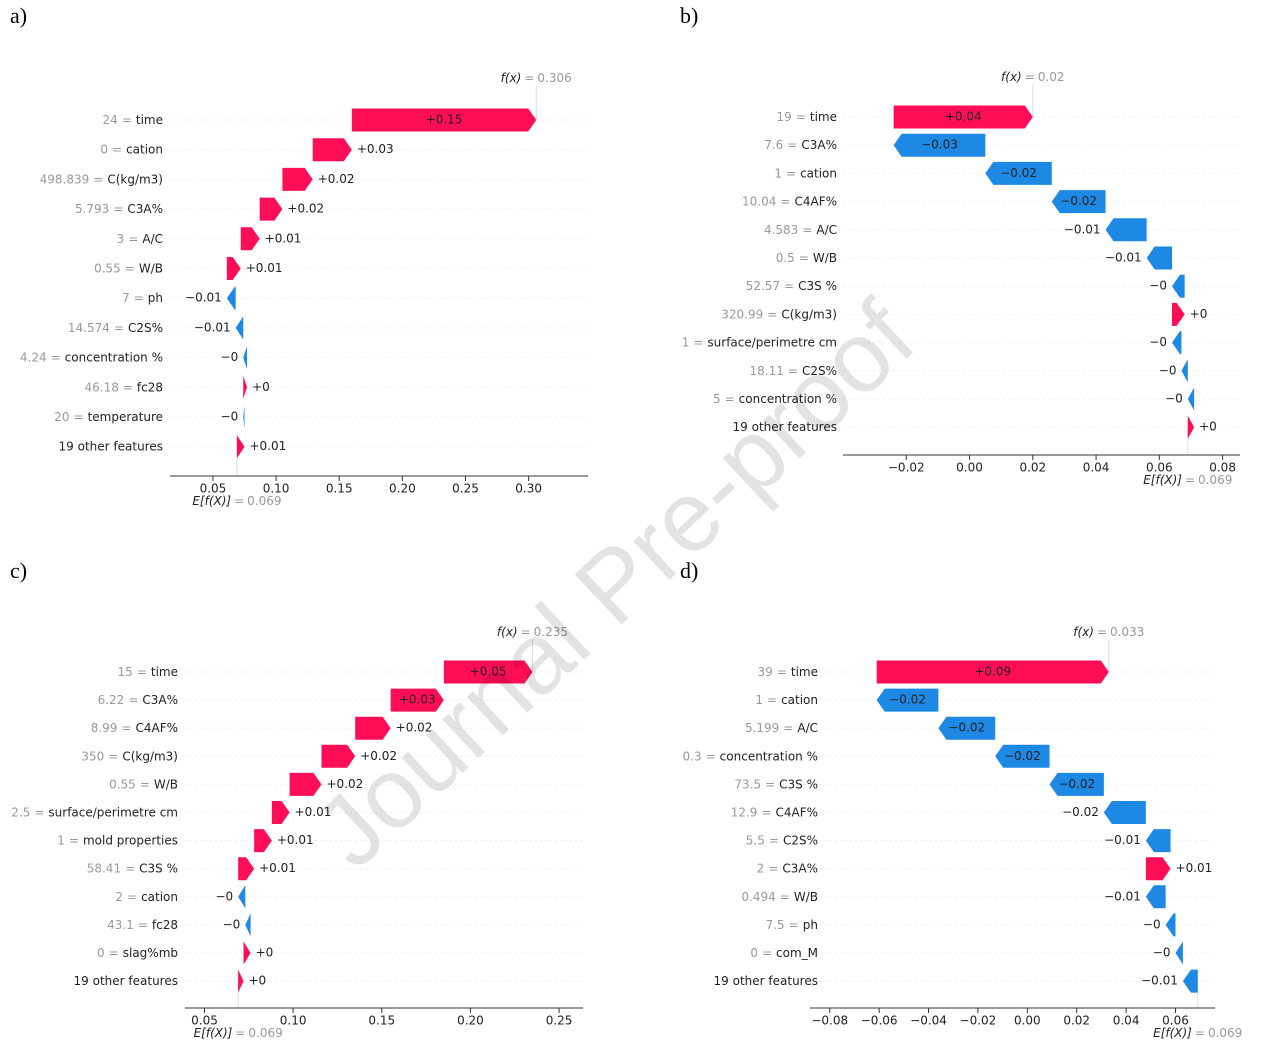 The height and width of the screenshot is (1040, 1267). What do you see at coordinates (1102, 632) in the screenshot?
I see `fx-eq: =` at bounding box center [1102, 632].